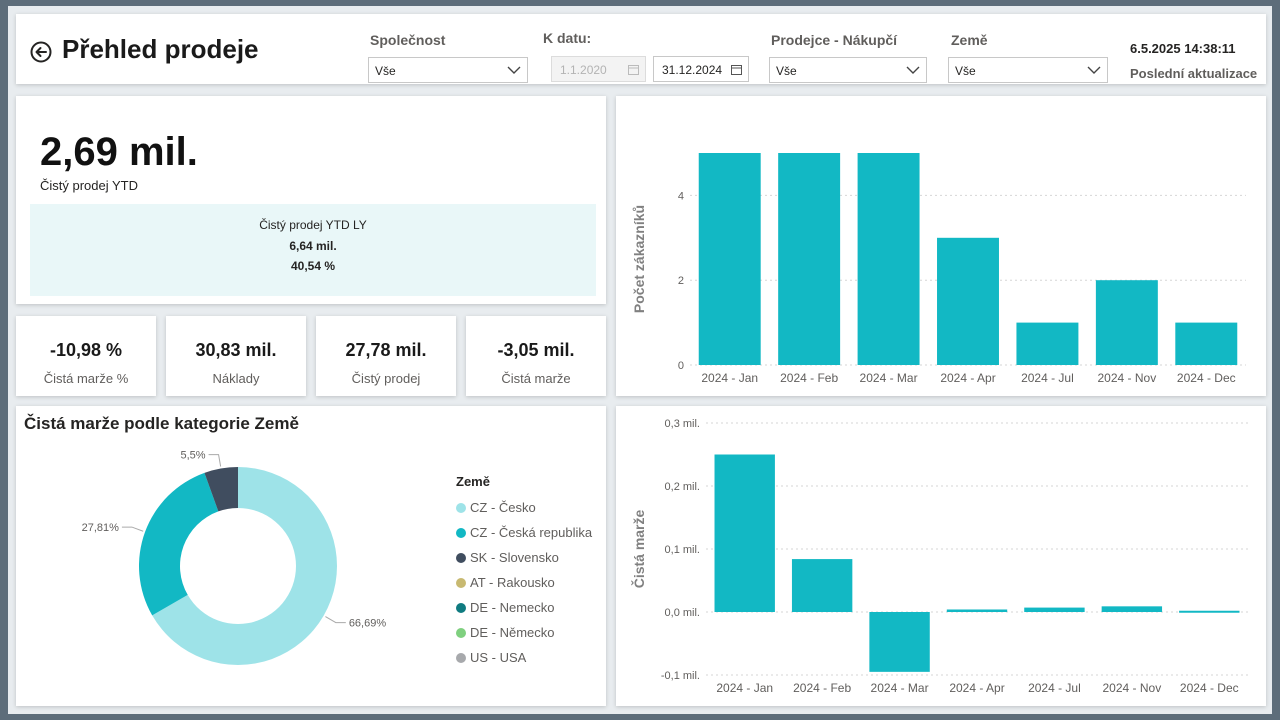 This screenshot has height=720, width=1280. I want to click on net-sales-ytd-caption: Čistý prodej YTD, so click(89, 185).